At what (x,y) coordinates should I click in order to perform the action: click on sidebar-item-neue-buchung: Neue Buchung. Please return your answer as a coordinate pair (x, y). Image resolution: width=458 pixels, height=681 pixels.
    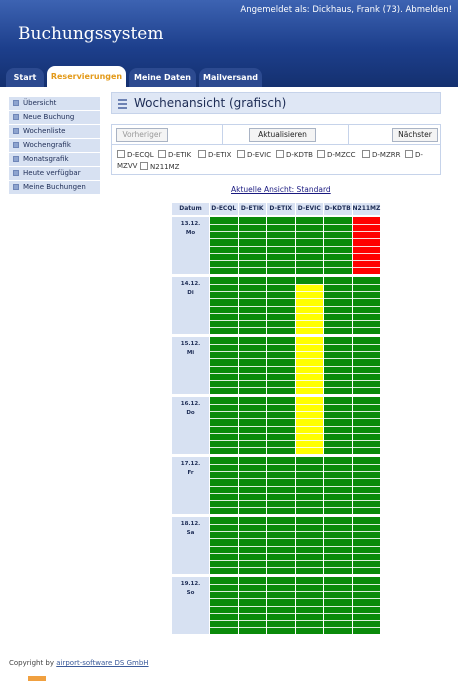
    Looking at the image, I should click on (54, 117).